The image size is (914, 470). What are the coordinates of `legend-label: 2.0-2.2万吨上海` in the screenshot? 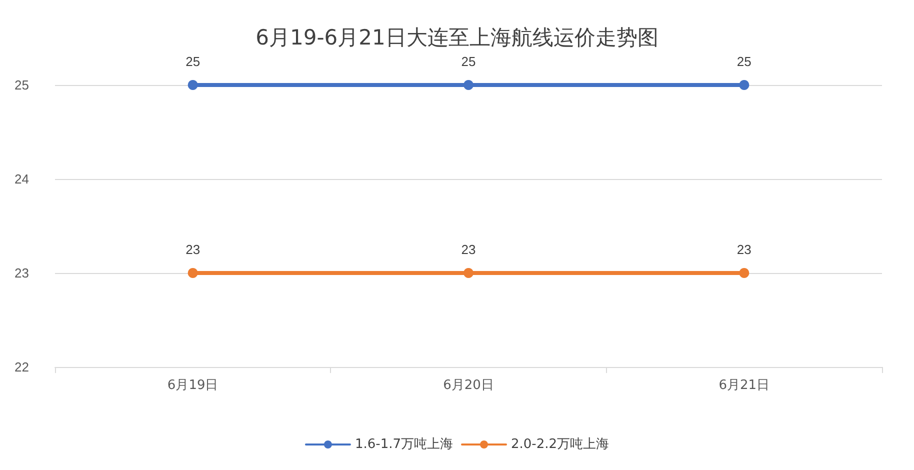 It's located at (560, 444).